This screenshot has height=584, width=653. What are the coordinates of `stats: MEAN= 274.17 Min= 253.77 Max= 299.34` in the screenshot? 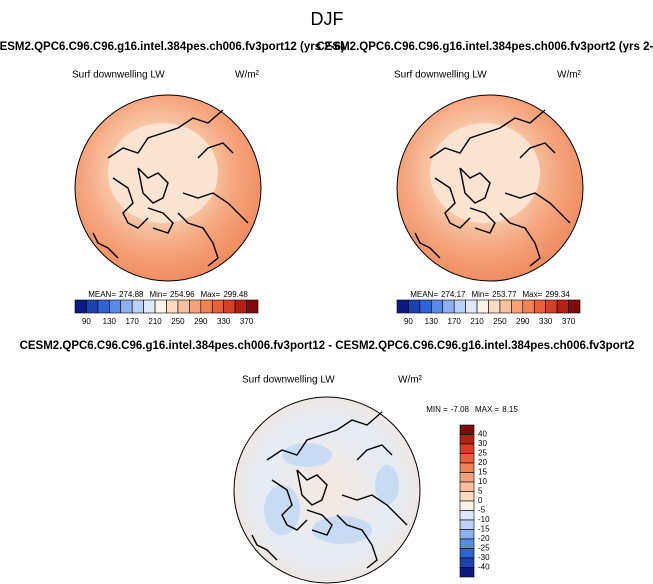 It's located at (490, 294).